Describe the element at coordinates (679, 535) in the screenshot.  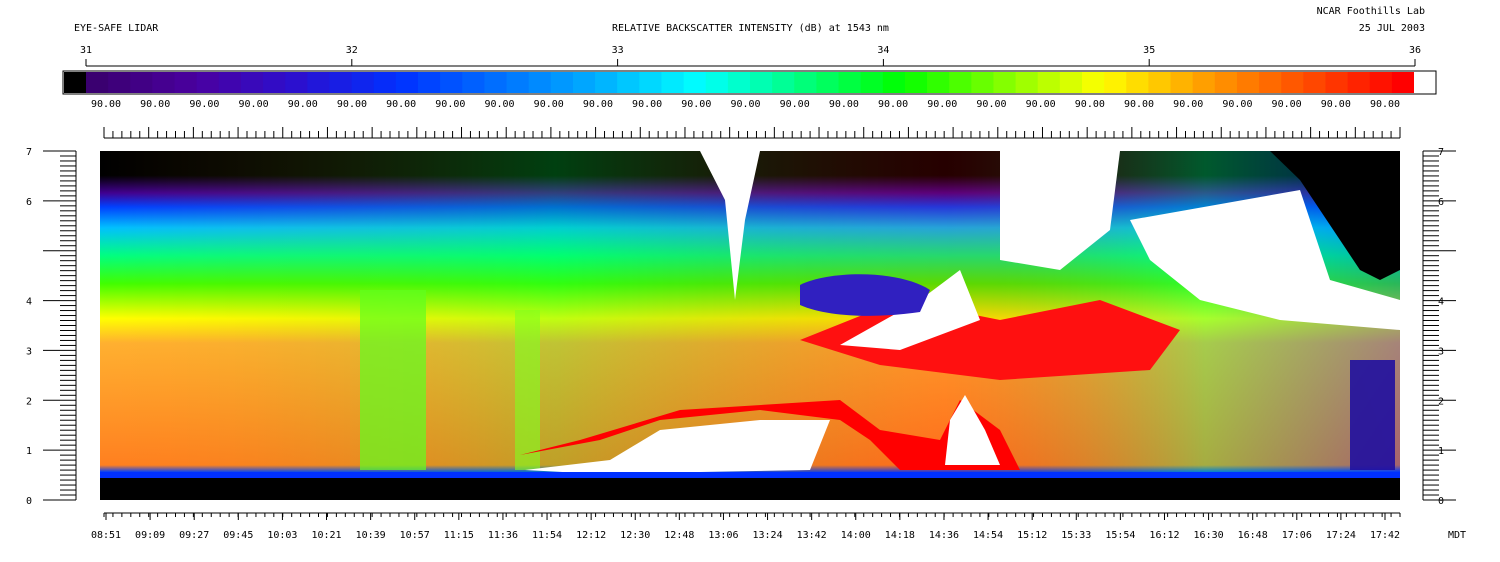
I see `x-tick-label: 12:48` at that location.